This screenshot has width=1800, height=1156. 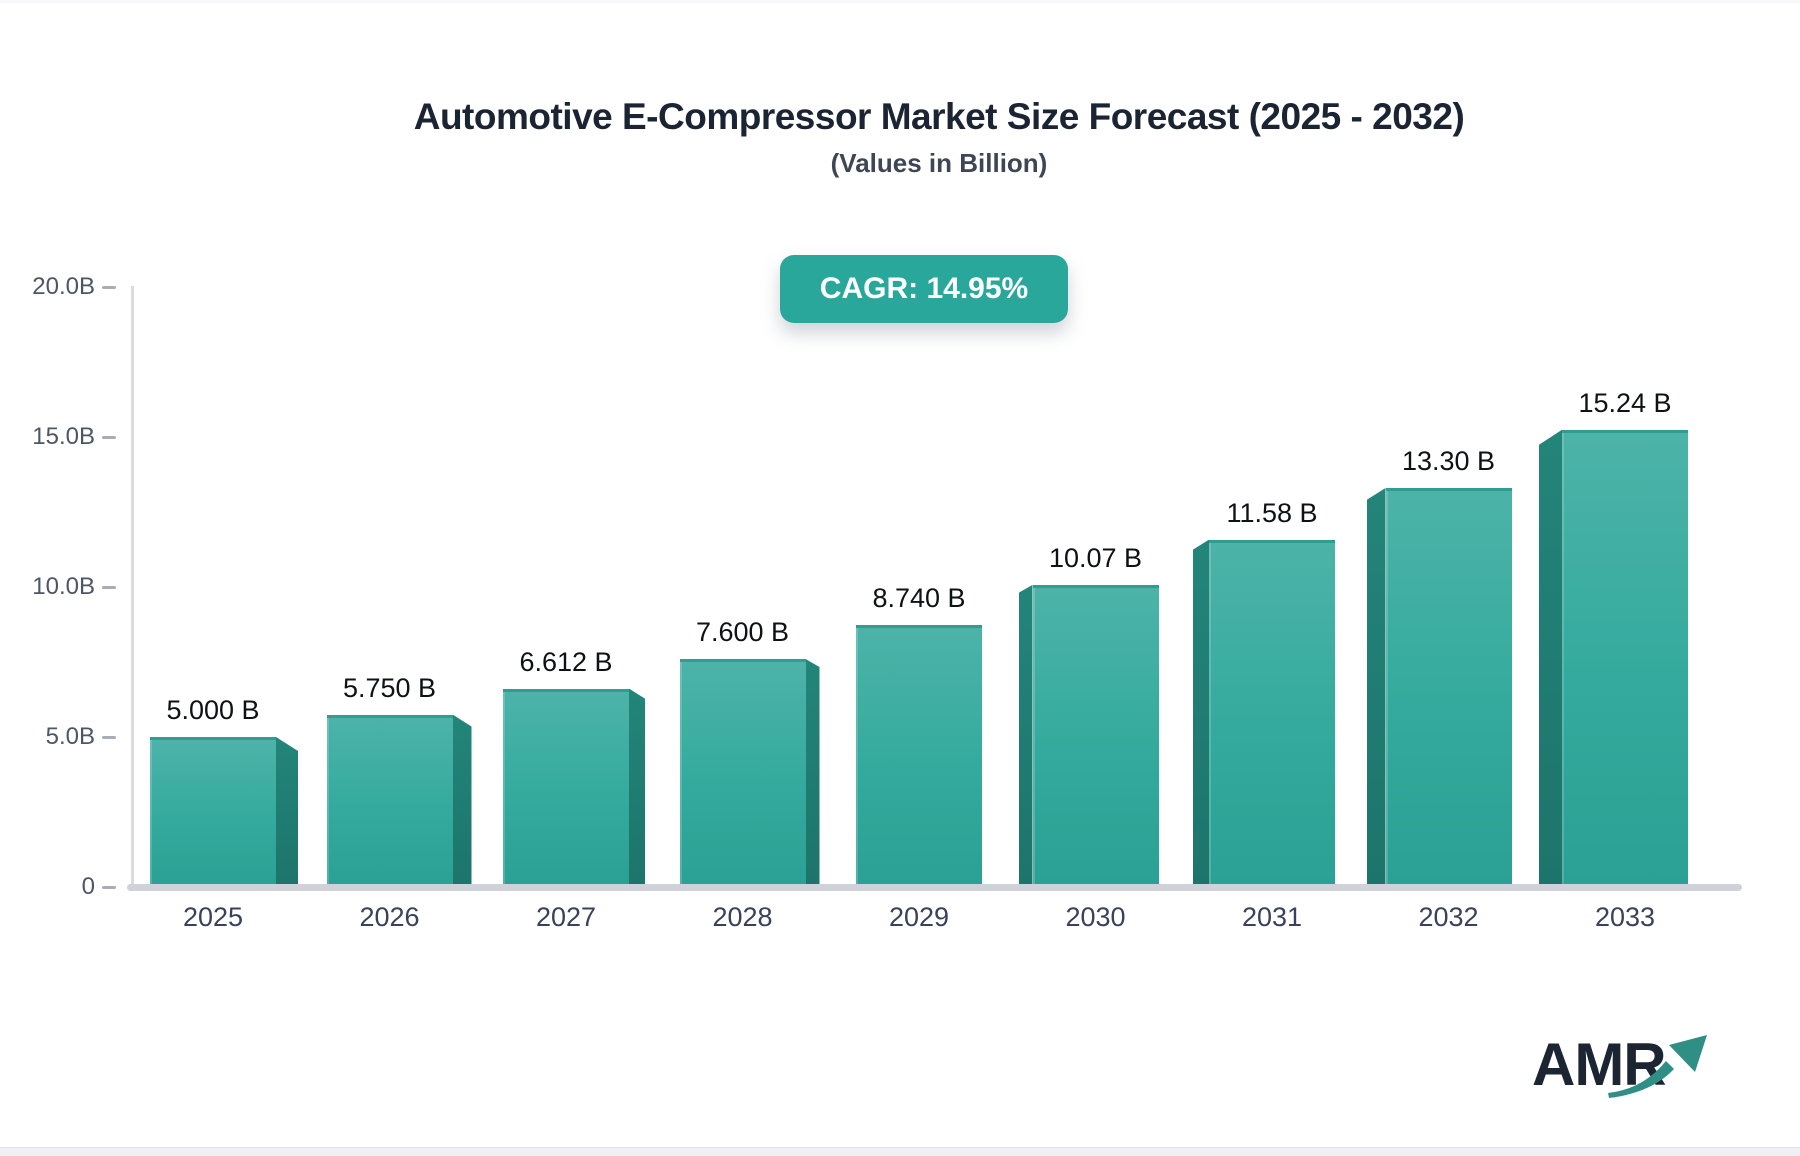 I want to click on bar-side-2031, so click(x=1201, y=713).